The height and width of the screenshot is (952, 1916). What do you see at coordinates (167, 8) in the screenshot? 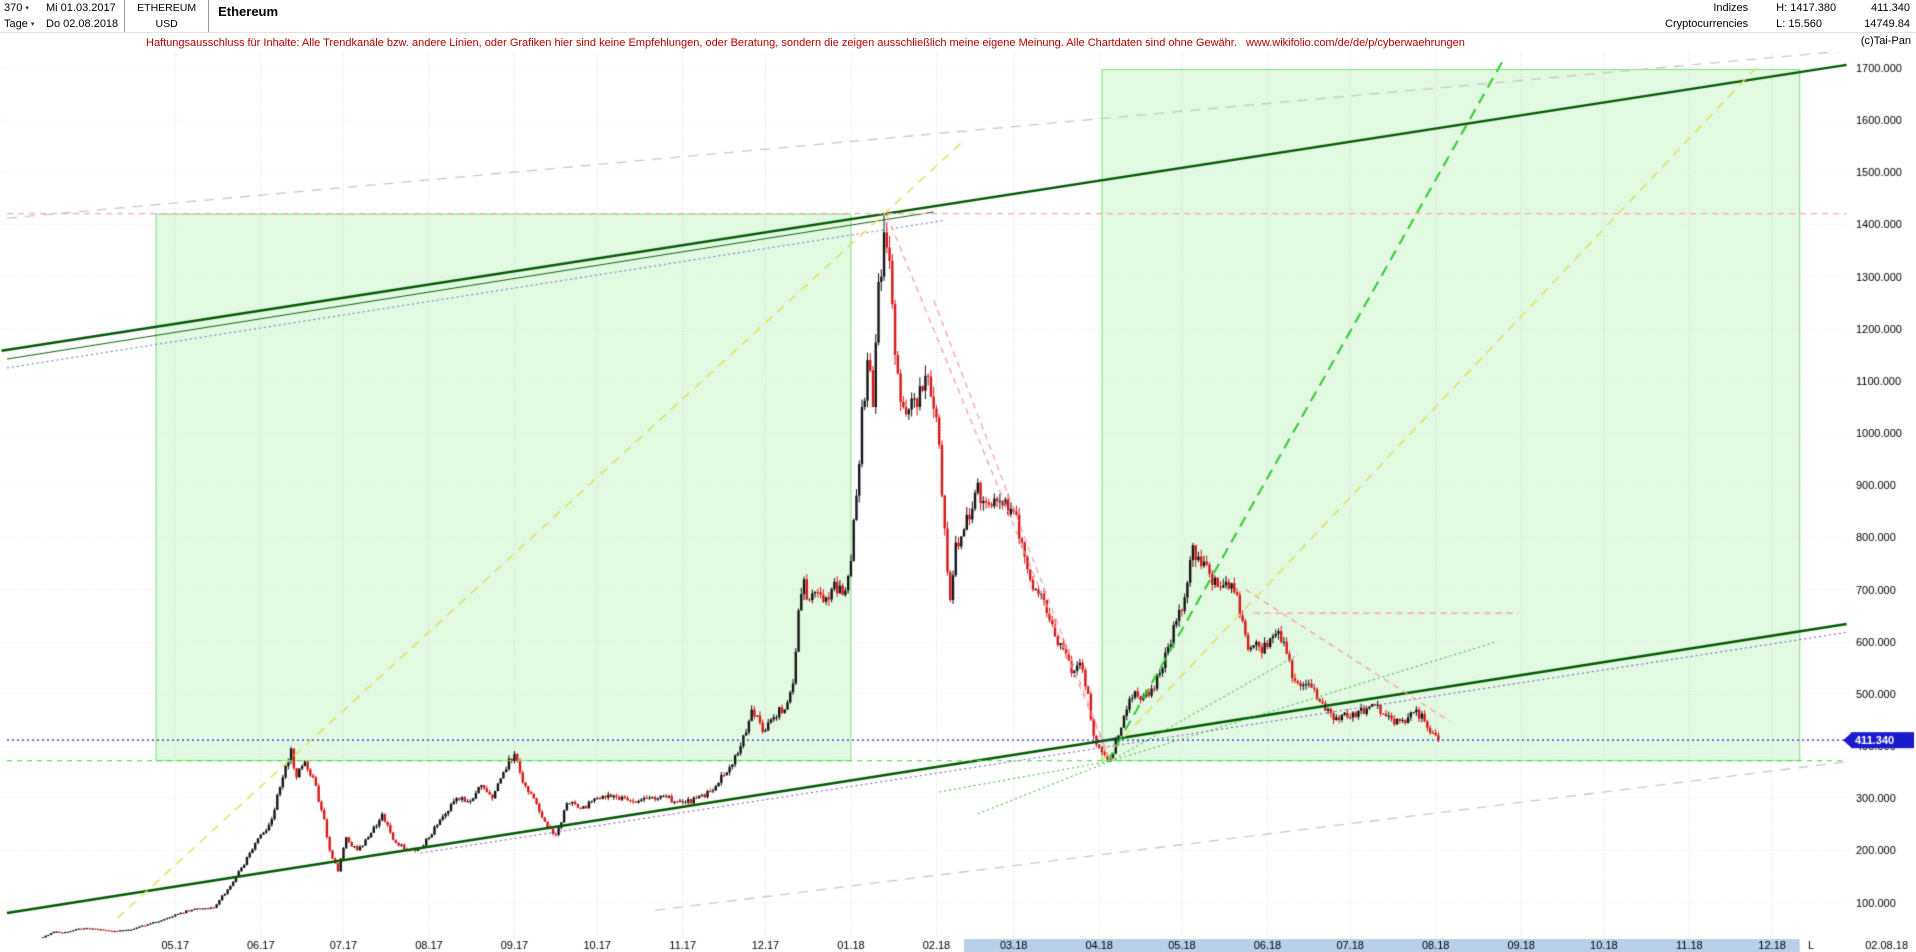
I see `symbol-name: ETHEREUM` at bounding box center [167, 8].